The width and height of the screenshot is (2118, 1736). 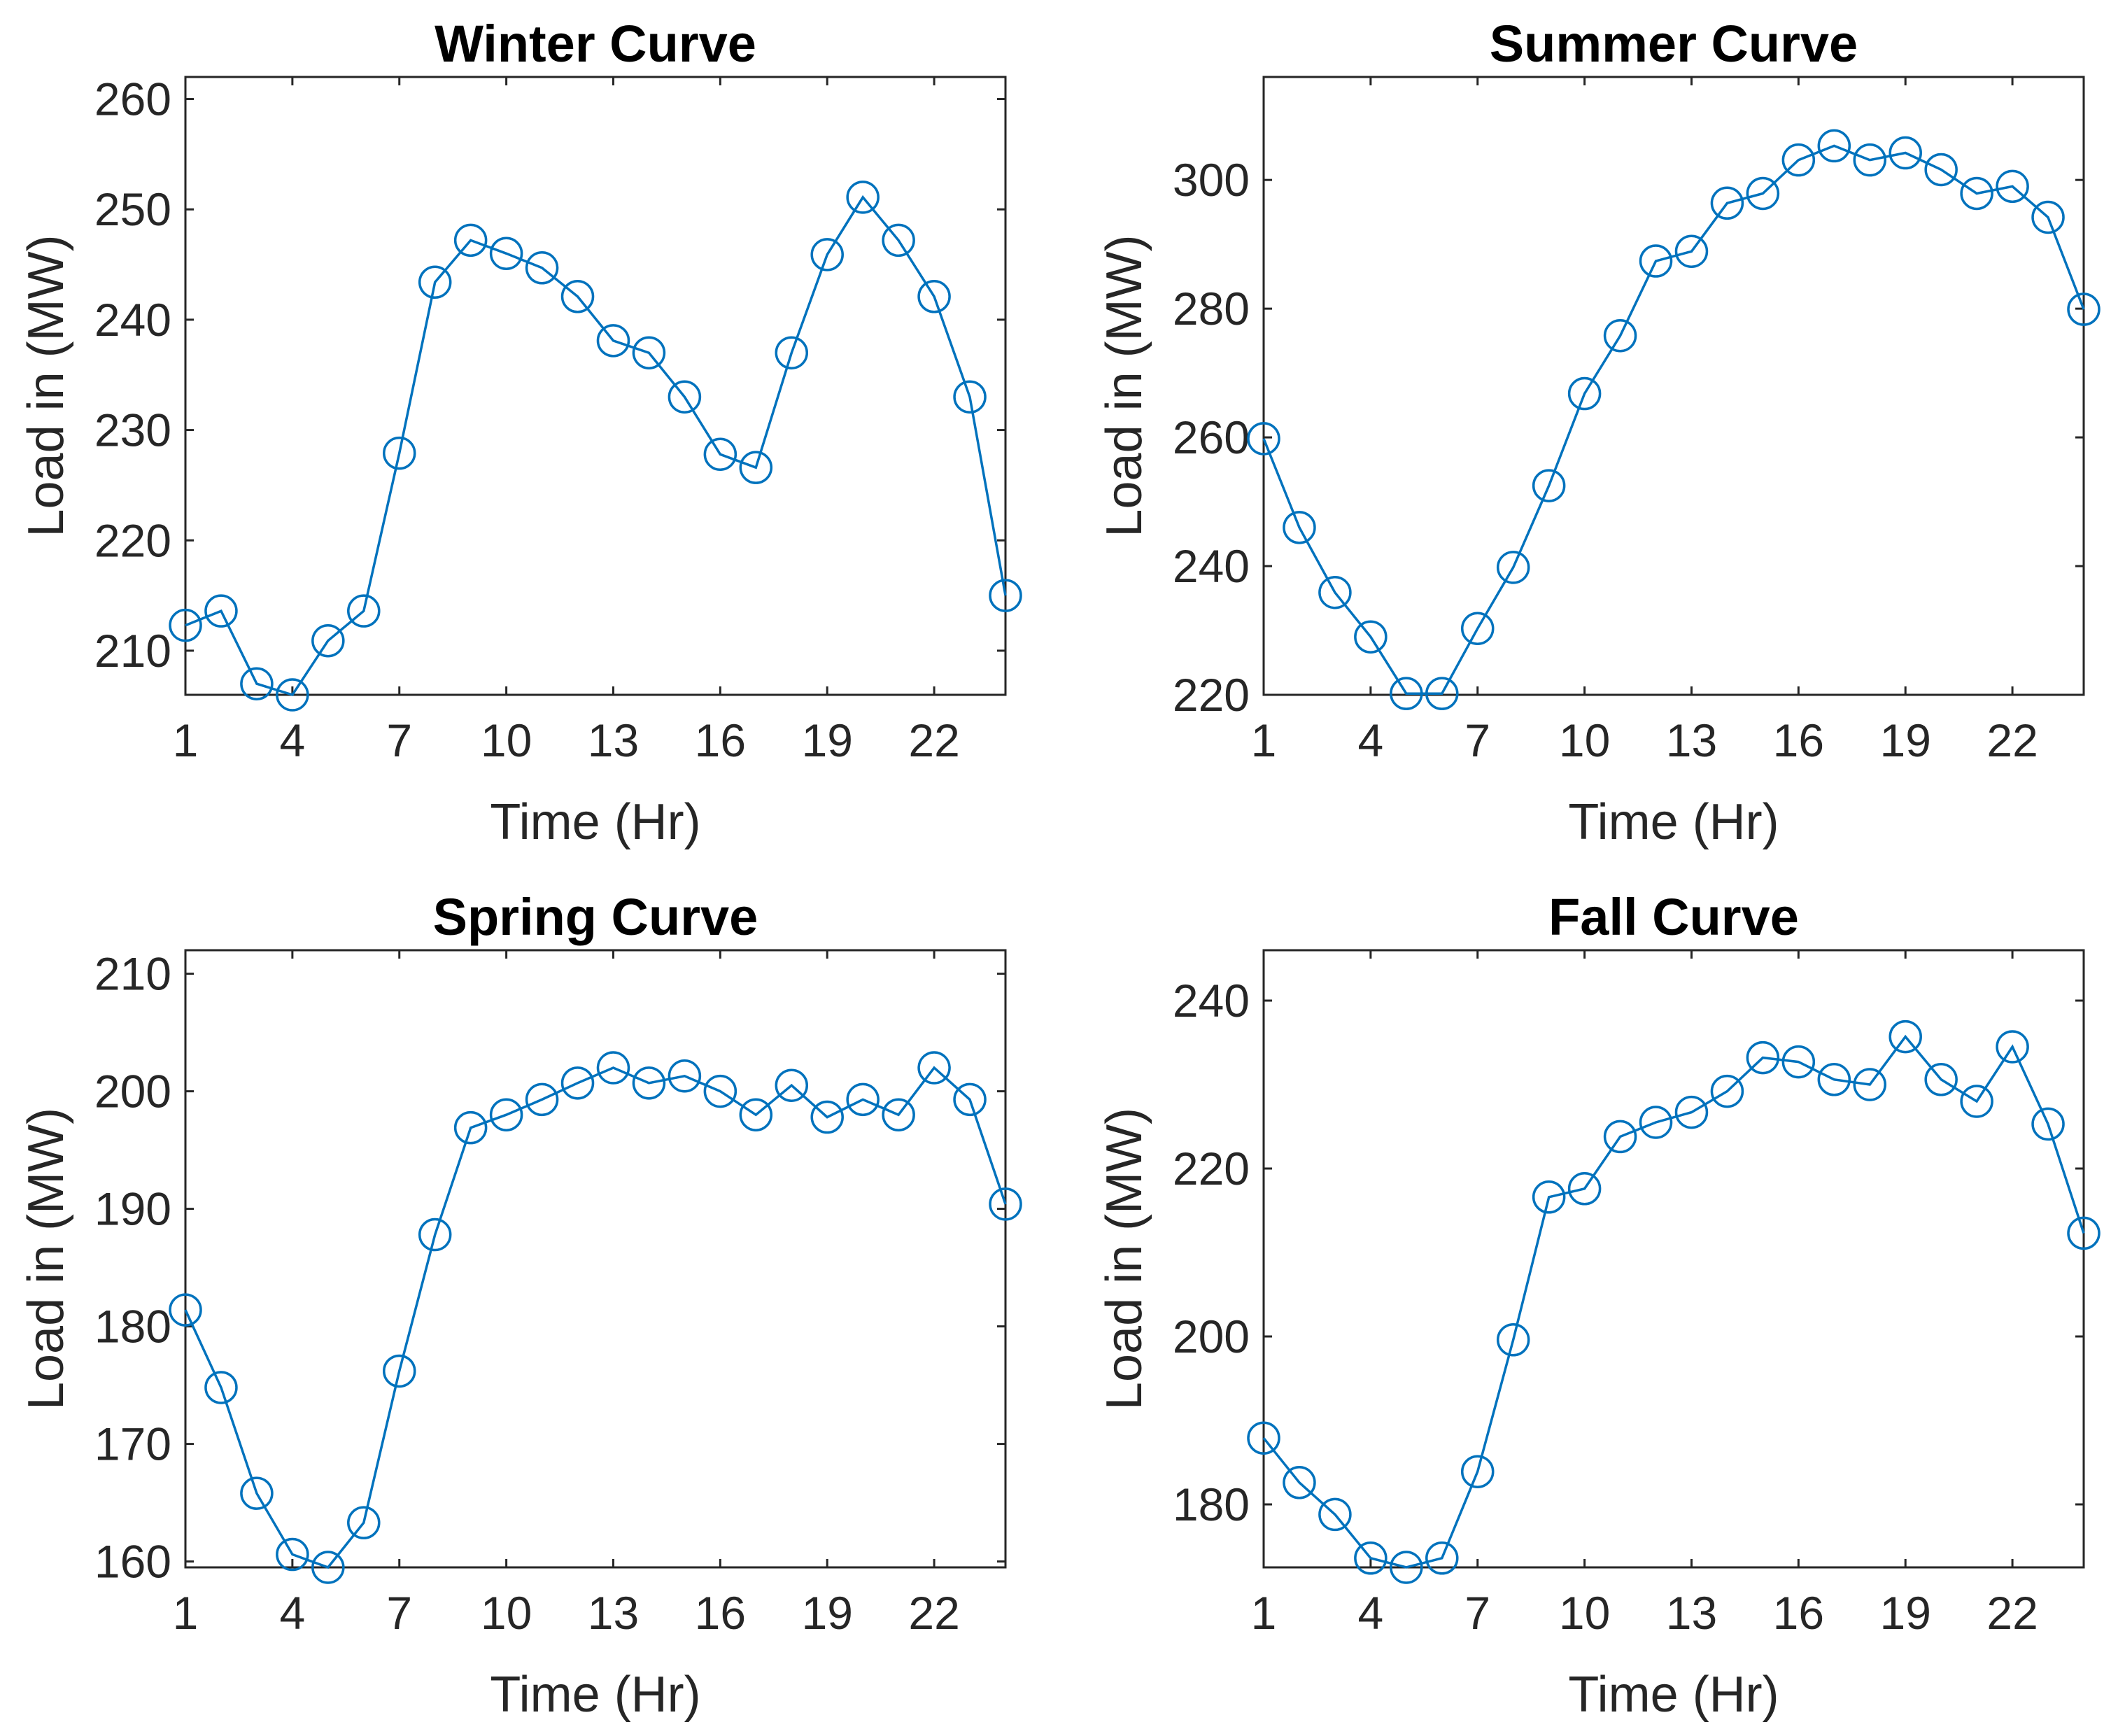 What do you see at coordinates (595, 386) in the screenshot?
I see `winter-axes-frame` at bounding box center [595, 386].